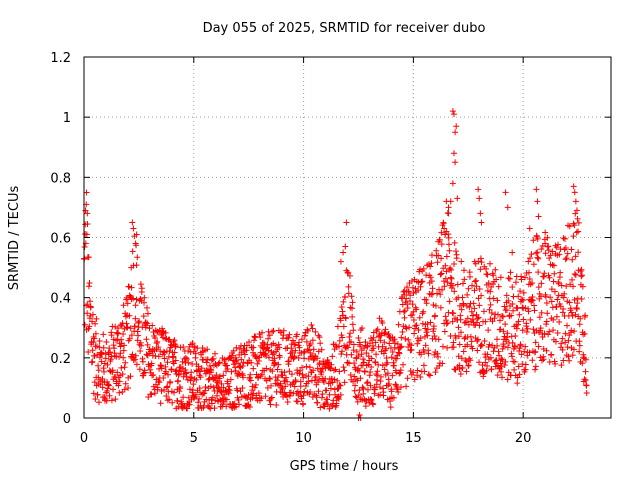 Image resolution: width=640 pixels, height=480 pixels. Describe the element at coordinates (194, 438) in the screenshot. I see `x-tick-label-1: 5` at that location.